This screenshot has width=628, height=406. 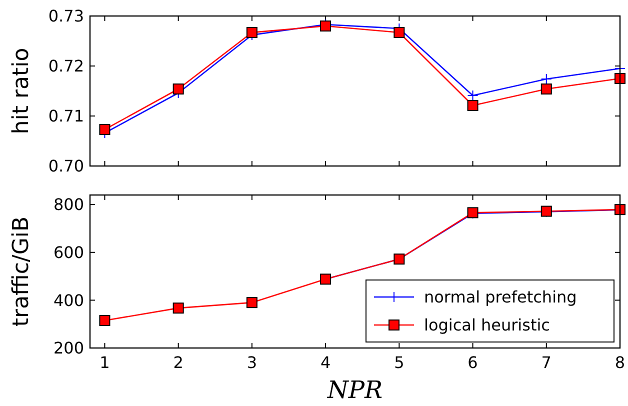 I want to click on y-tick-label: 0.70, so click(x=66, y=166).